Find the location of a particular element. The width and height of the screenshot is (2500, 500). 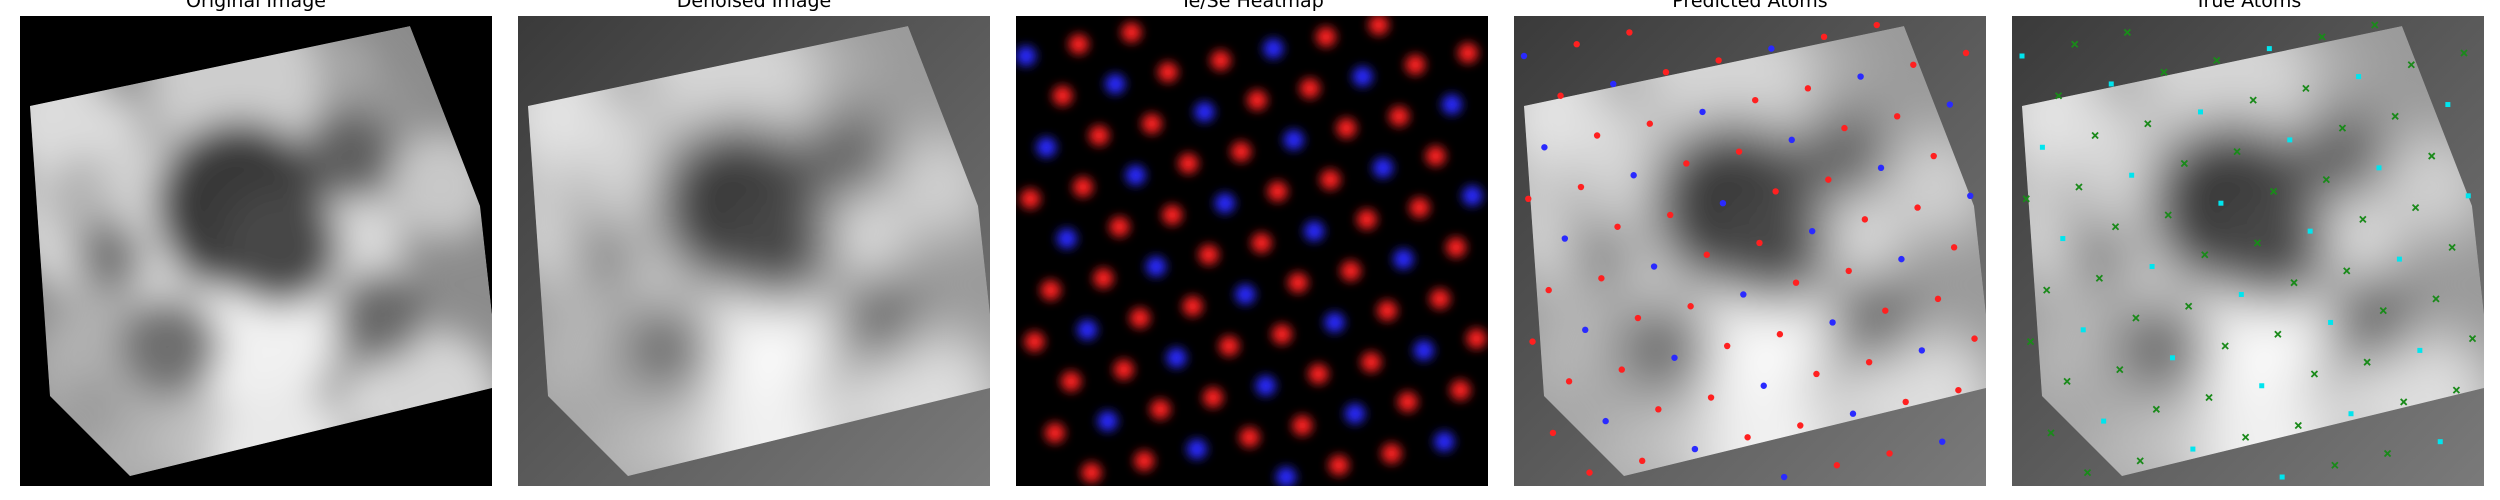

panel-title: Original Image is located at coordinates (256, 6).